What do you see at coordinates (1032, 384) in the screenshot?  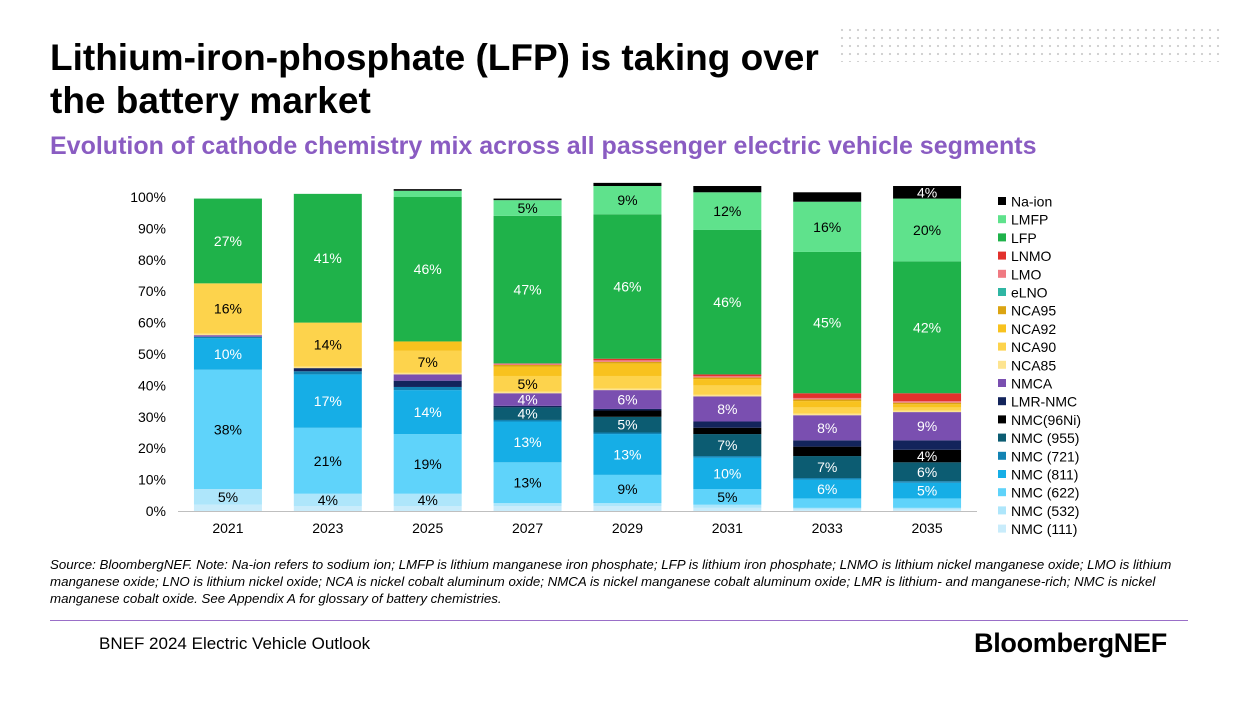 I see `legend-label: NMCA` at bounding box center [1032, 384].